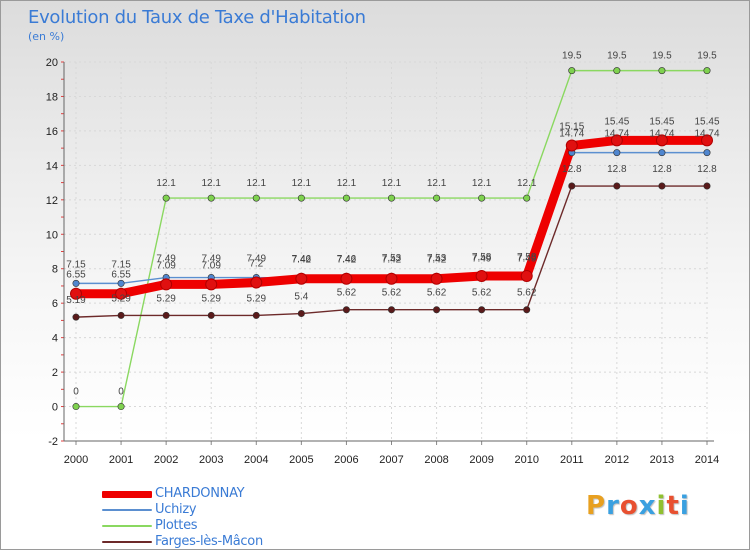 The height and width of the screenshot is (550, 750). What do you see at coordinates (52, 201) in the screenshot?
I see `y-tick-label: 12` at bounding box center [52, 201].